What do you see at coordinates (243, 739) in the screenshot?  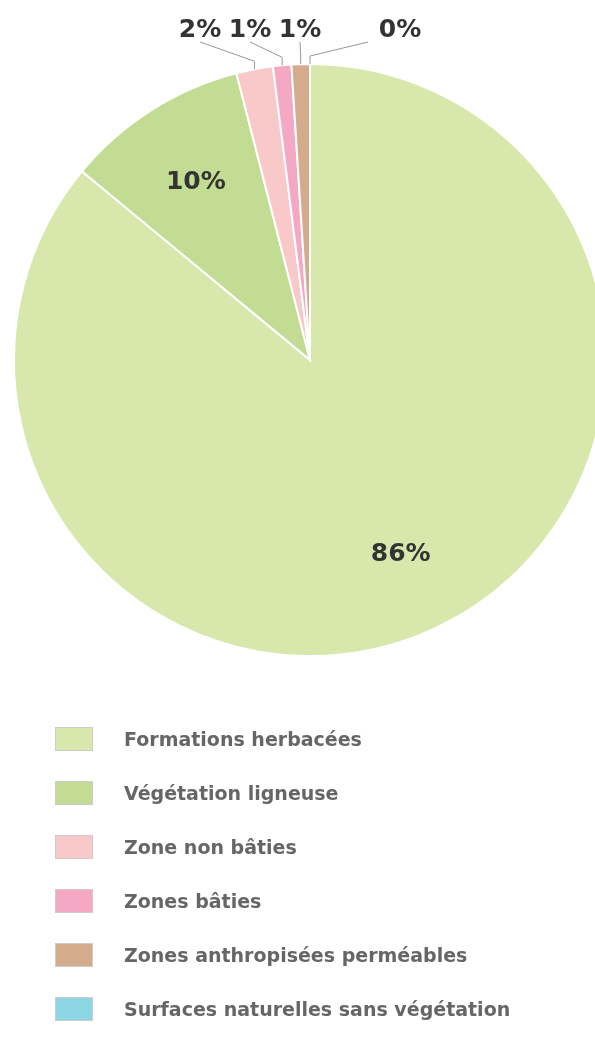 I see `legend-label: Formations herbacées` at bounding box center [243, 739].